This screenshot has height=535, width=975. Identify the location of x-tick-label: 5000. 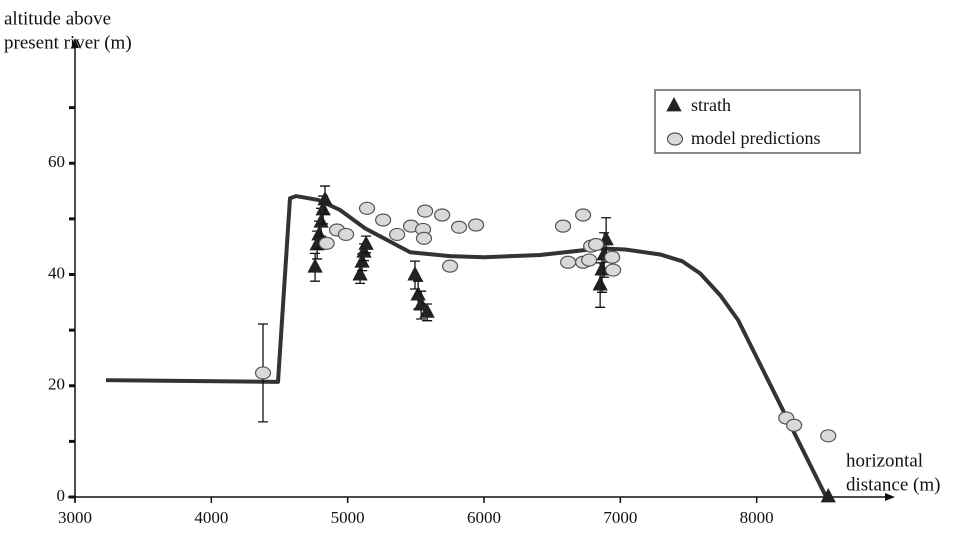
(348, 517).